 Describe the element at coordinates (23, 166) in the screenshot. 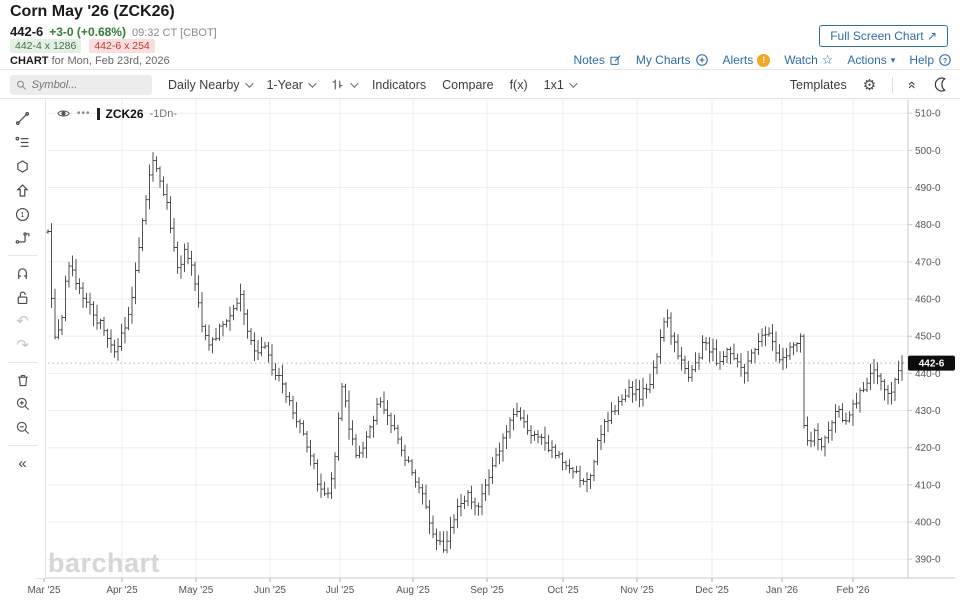

I see `shapes-tool-icon` at that location.